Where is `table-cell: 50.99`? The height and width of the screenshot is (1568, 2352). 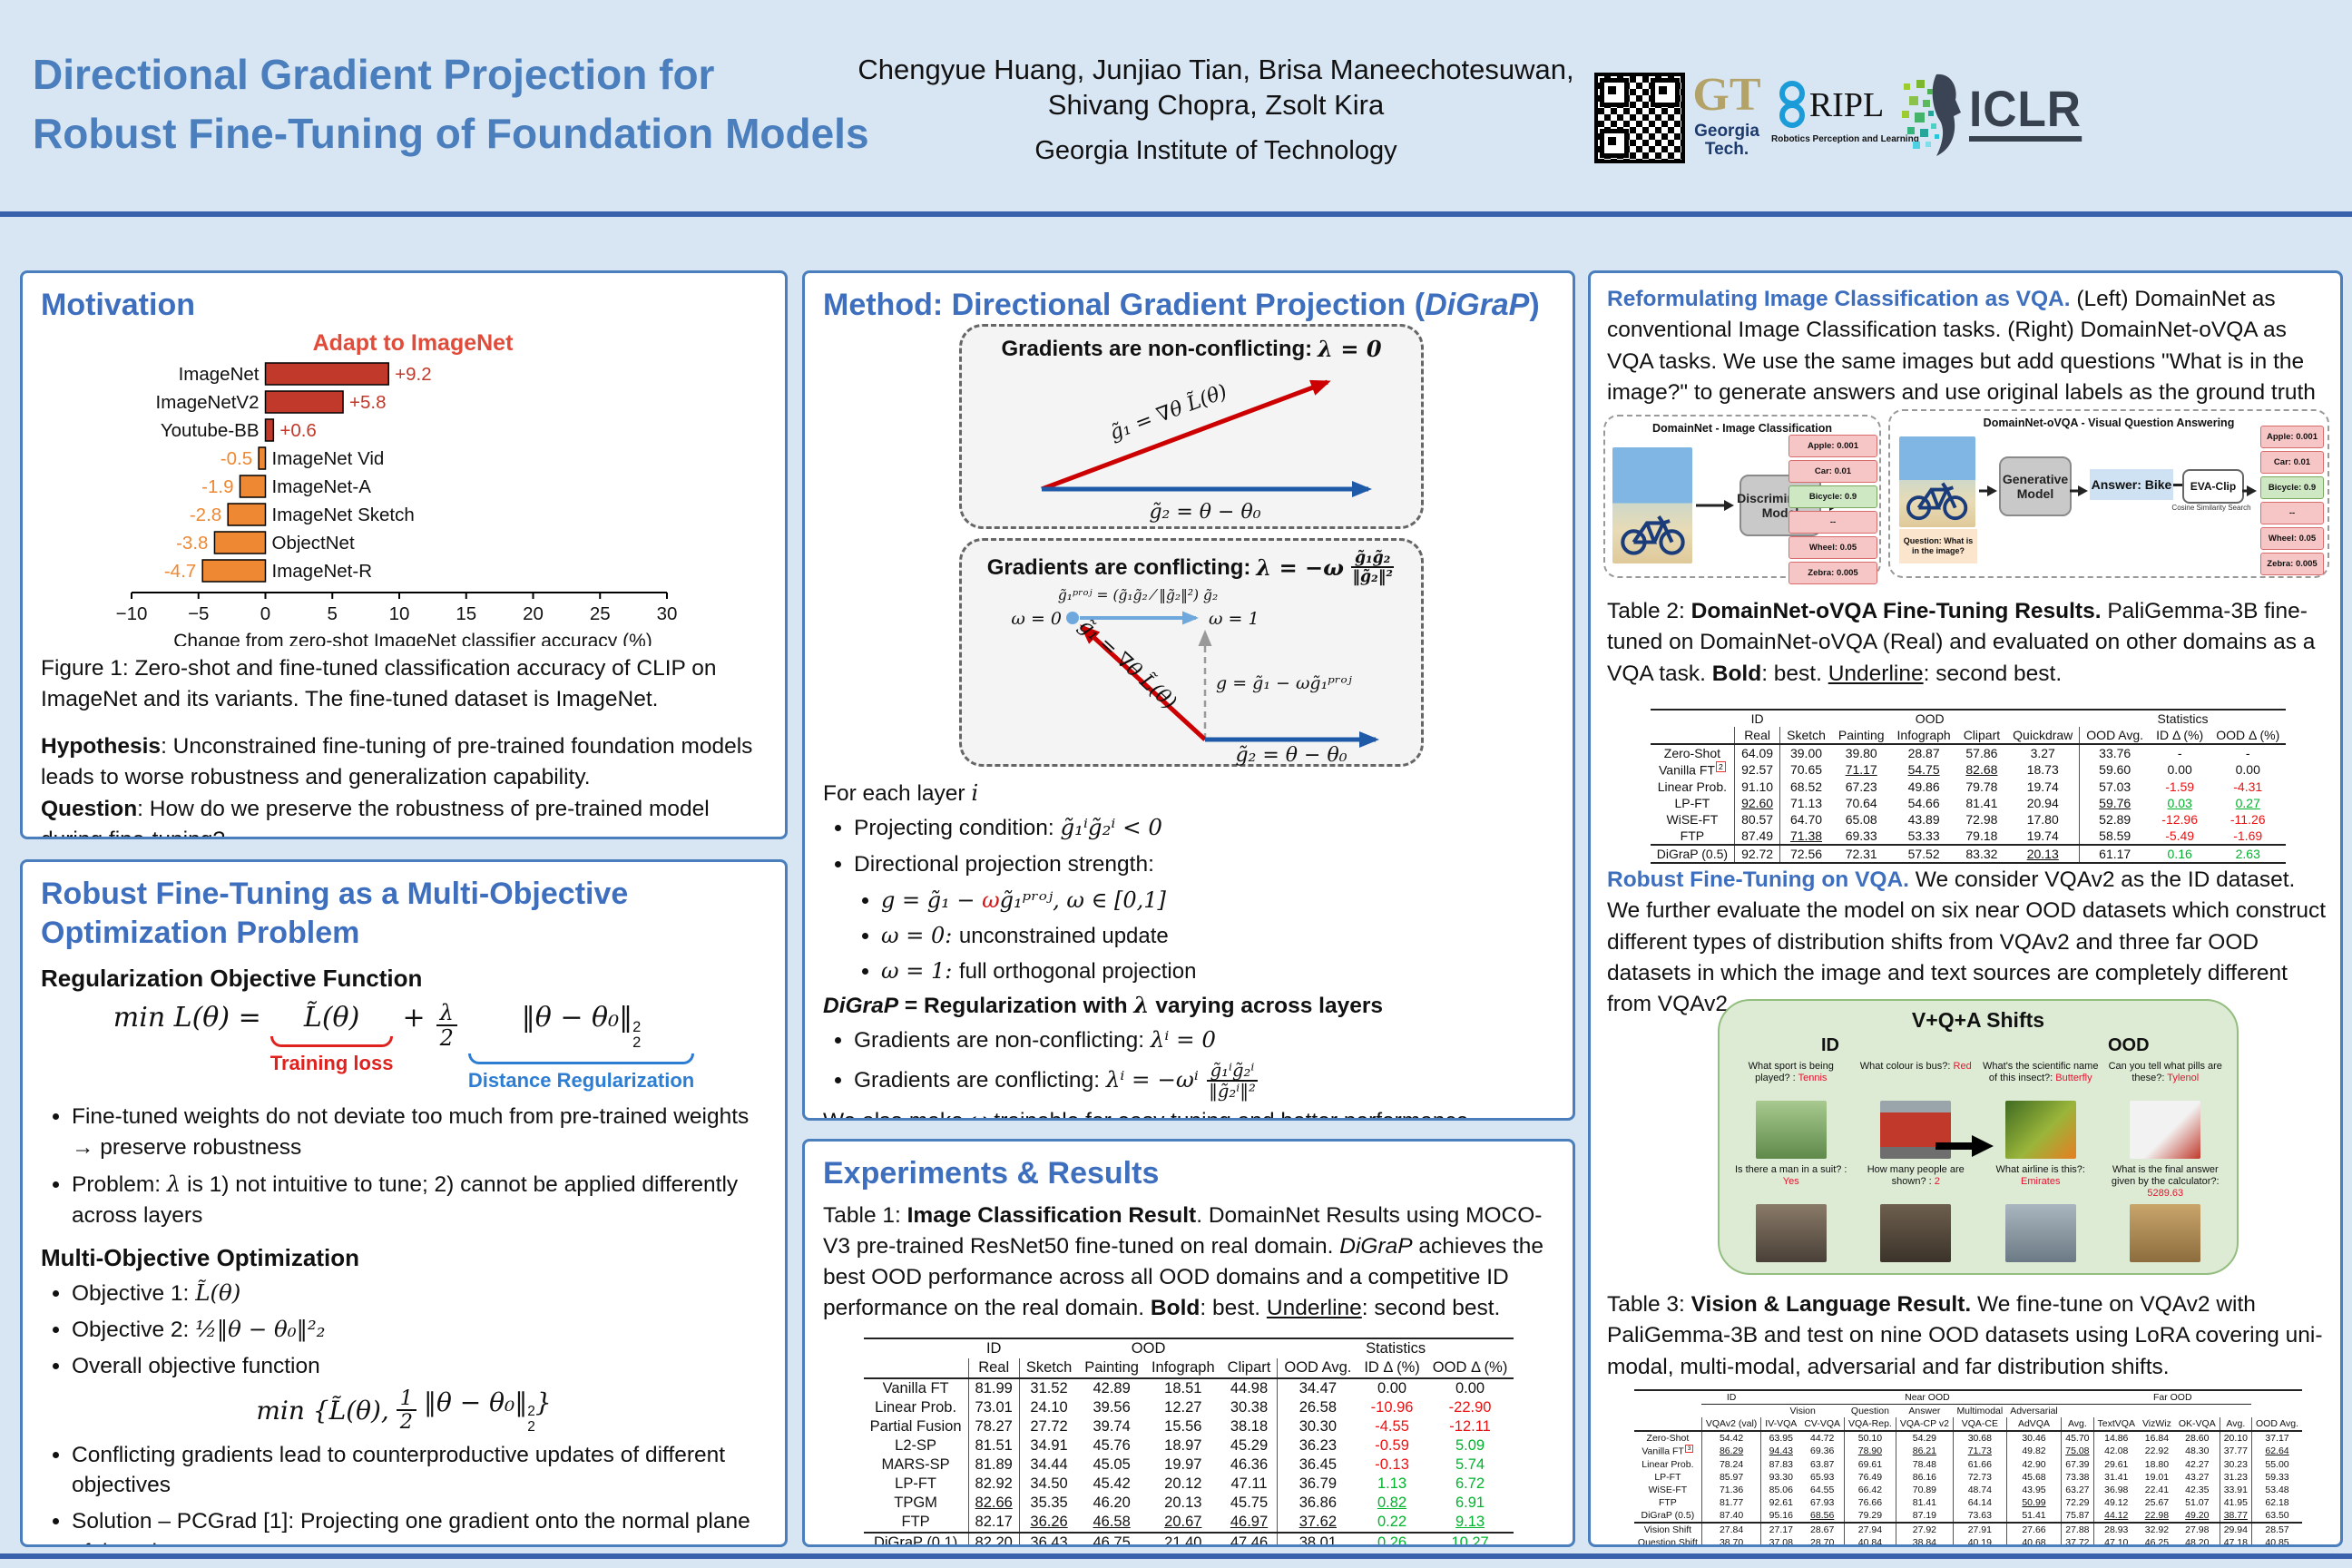 table-cell: 50.99 is located at coordinates (2033, 1502).